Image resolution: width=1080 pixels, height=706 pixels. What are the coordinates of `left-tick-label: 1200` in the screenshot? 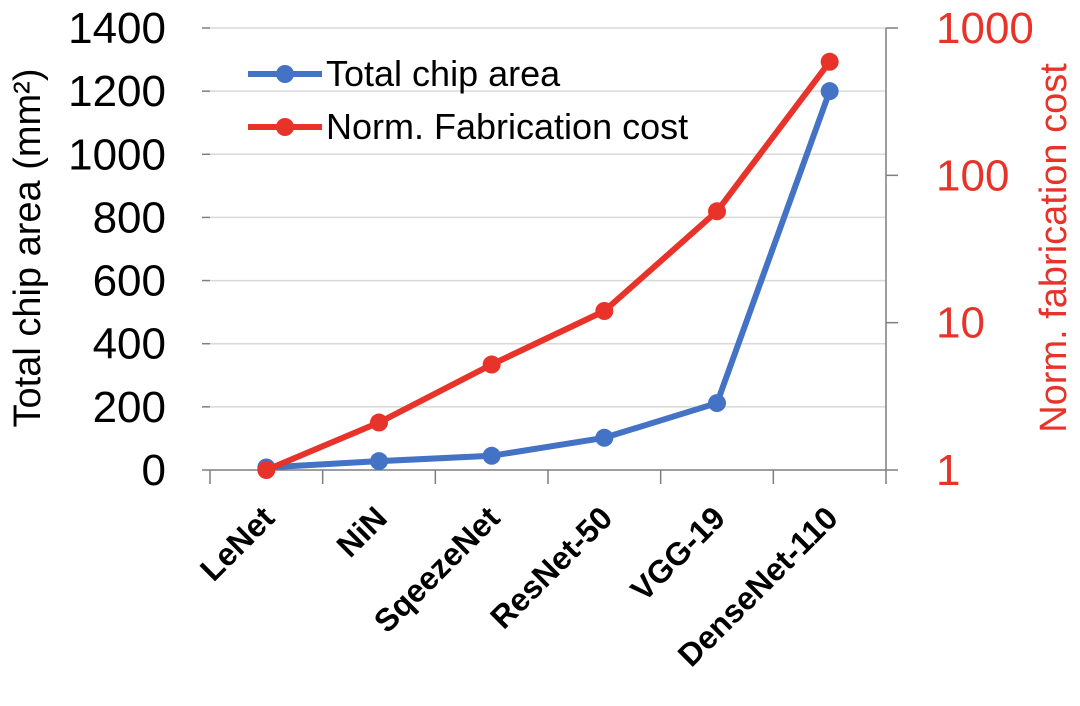 It's located at (117, 91).